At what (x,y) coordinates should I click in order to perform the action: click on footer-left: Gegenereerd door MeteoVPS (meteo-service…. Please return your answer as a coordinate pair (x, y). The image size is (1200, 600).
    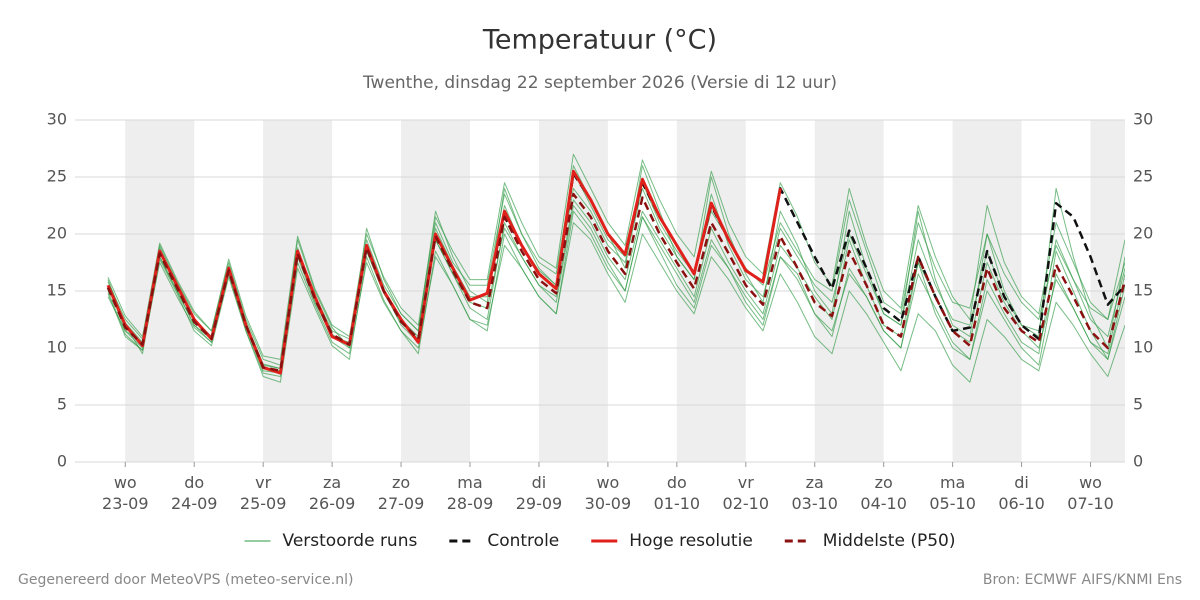
    Looking at the image, I should click on (185, 580).